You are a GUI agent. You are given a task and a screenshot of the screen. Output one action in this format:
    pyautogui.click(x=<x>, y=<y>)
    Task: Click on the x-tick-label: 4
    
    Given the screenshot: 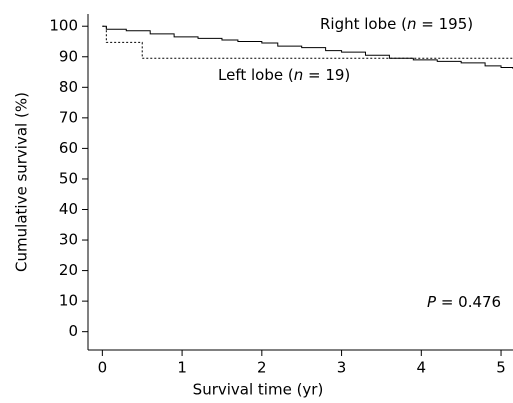 What is the action you would take?
    pyautogui.click(x=422, y=368)
    